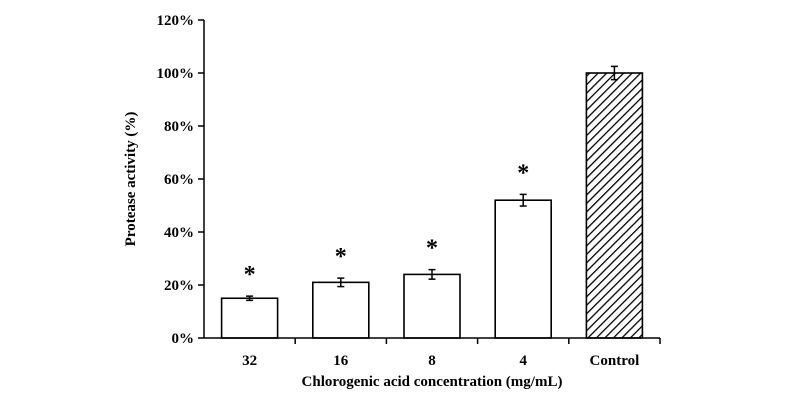 The image size is (800, 400). I want to click on x-tick-label: Control, so click(615, 361).